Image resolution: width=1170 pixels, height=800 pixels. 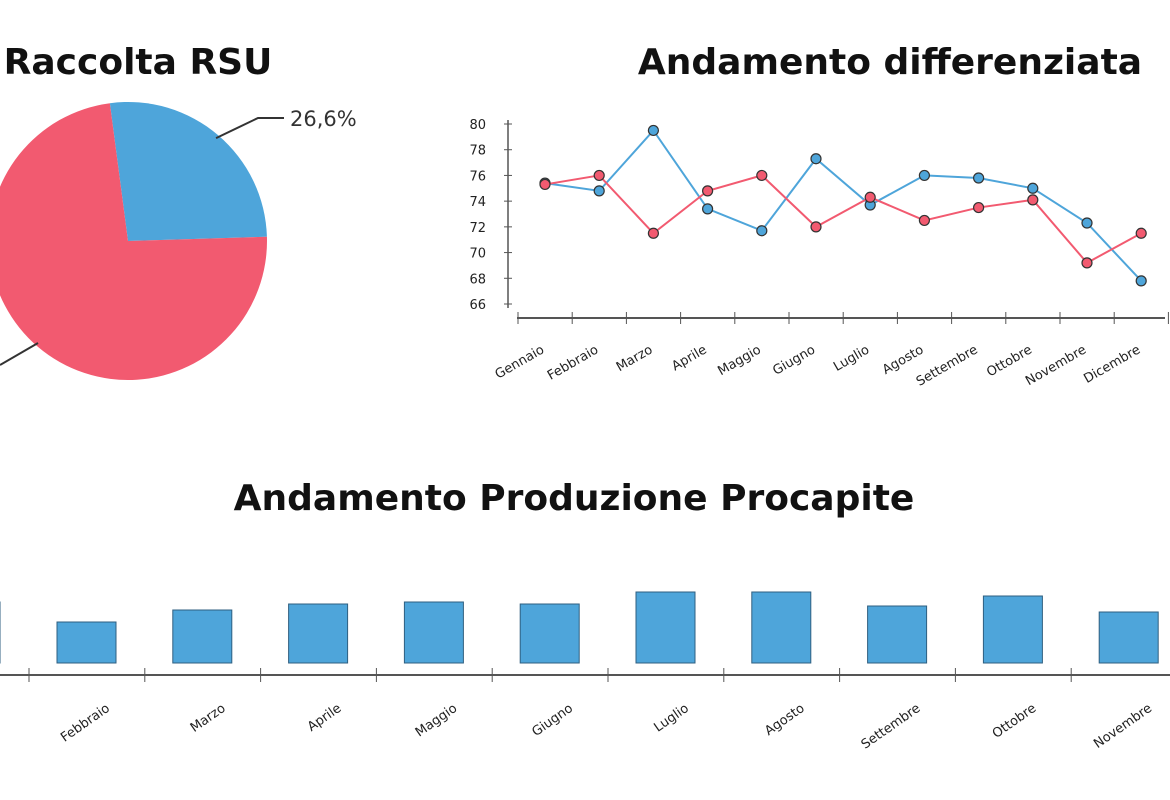 What do you see at coordinates (323, 119) in the screenshot?
I see `pie-slice-label: 26,6%` at bounding box center [323, 119].